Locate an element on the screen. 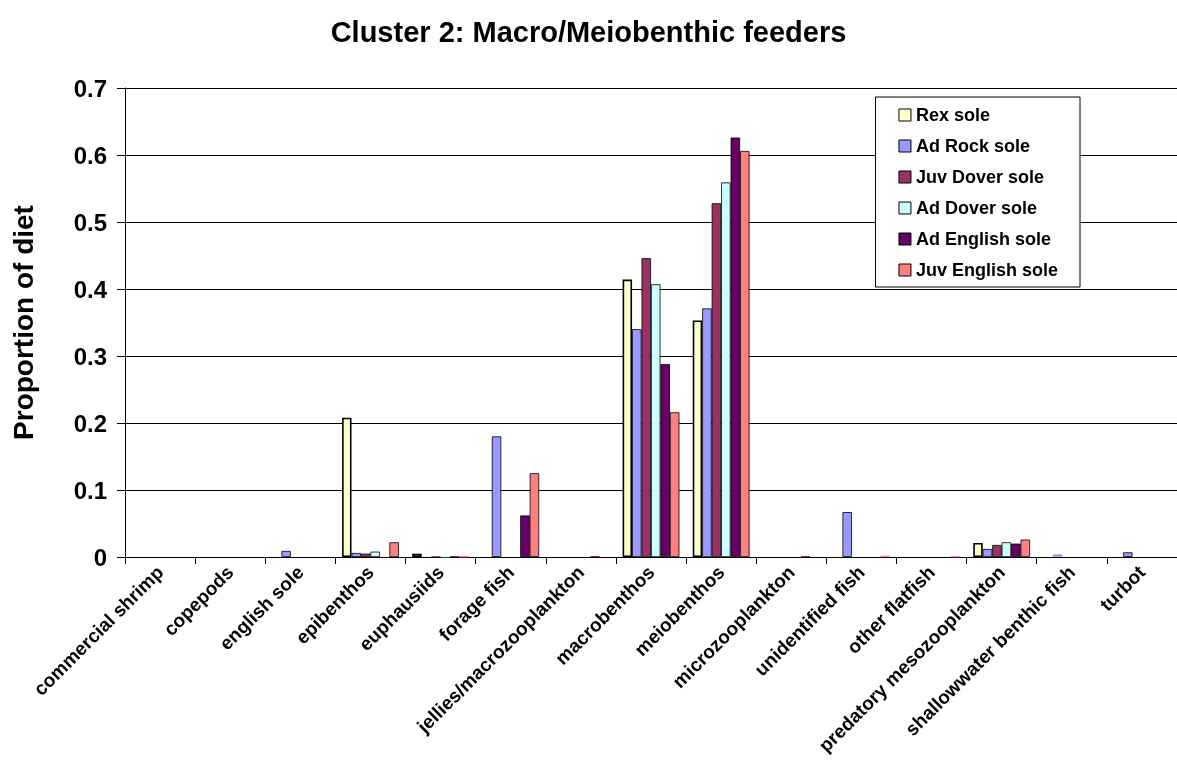 The width and height of the screenshot is (1177, 784). y-tick-label: 0.3 is located at coordinates (90, 356).